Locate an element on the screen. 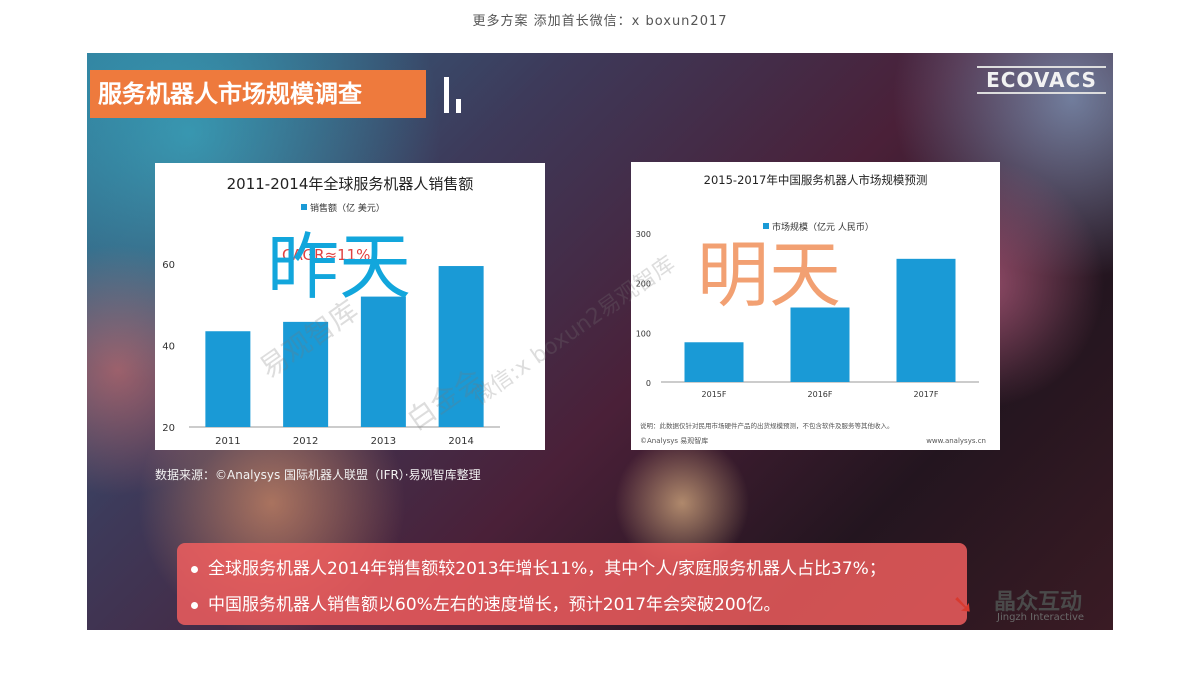 The width and height of the screenshot is (1200, 675). y-tick-label: 200 is located at coordinates (643, 284).